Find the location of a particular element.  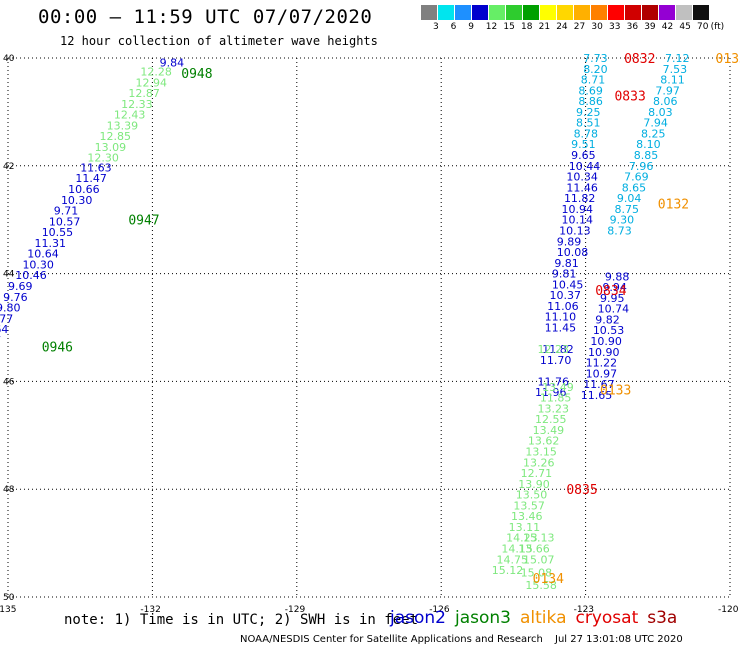

wave-height-value: 9.51 is located at coordinates (583, 144).